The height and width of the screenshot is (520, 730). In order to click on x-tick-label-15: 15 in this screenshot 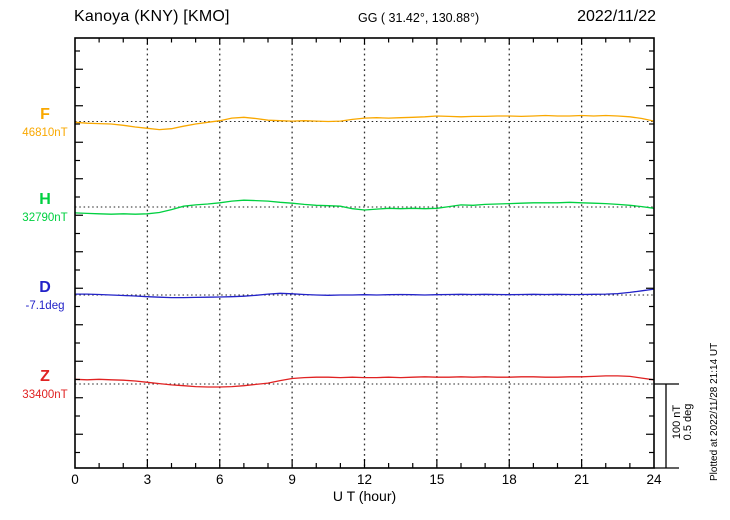, I will do `click(437, 479)`.